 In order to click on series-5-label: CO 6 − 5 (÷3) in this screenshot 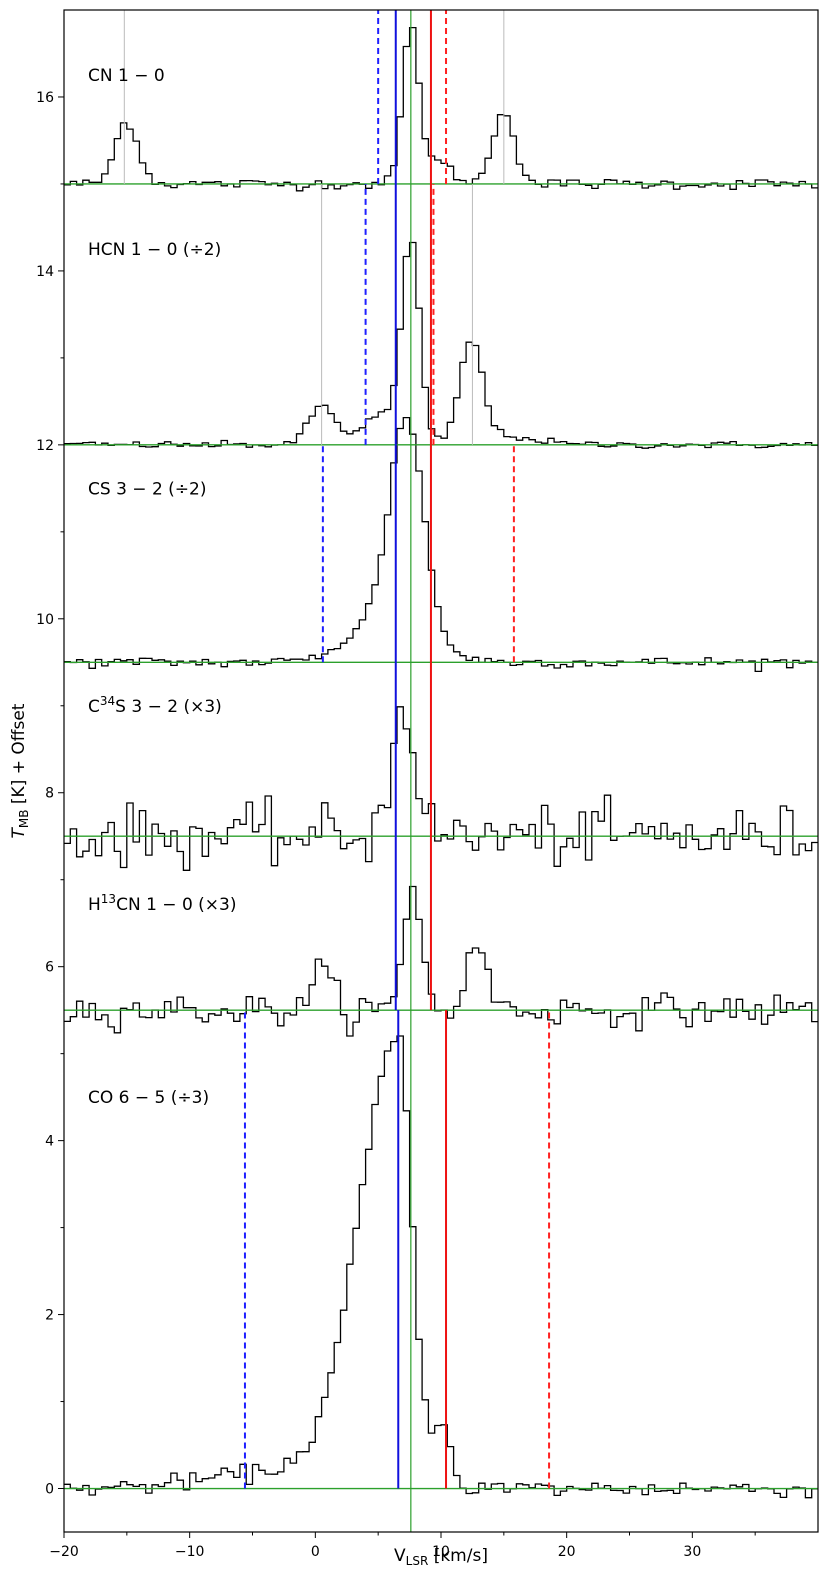, I will do `click(148, 1098)`.